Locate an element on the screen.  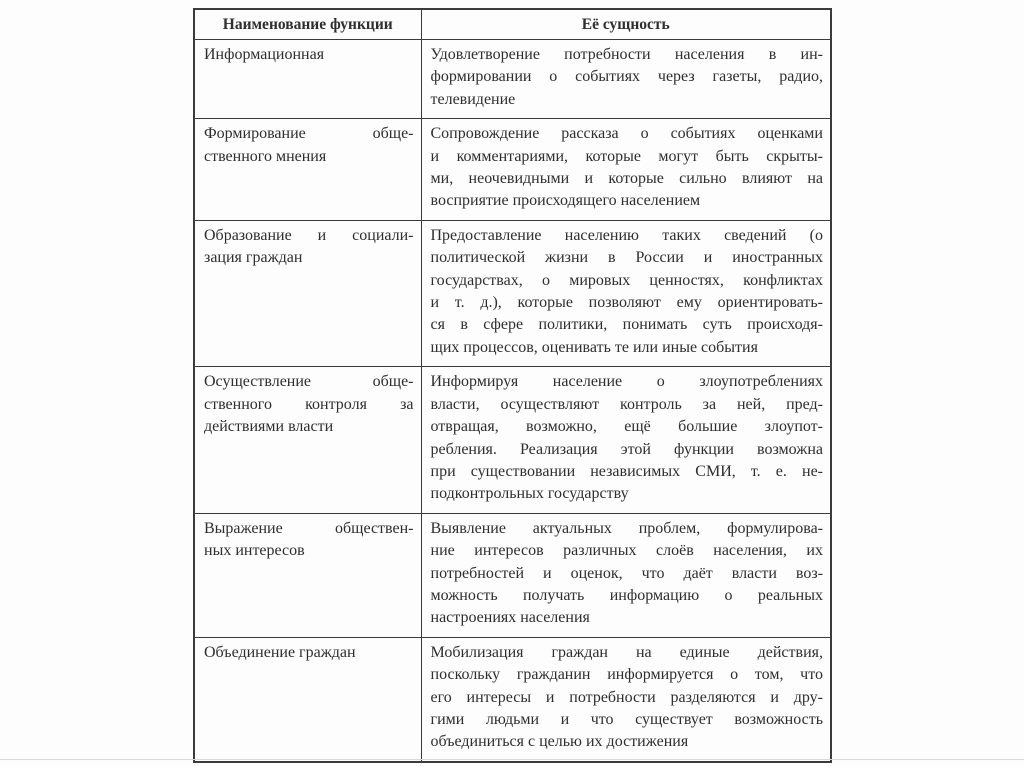
text-line: ственного мнения is located at coordinates (265, 156).